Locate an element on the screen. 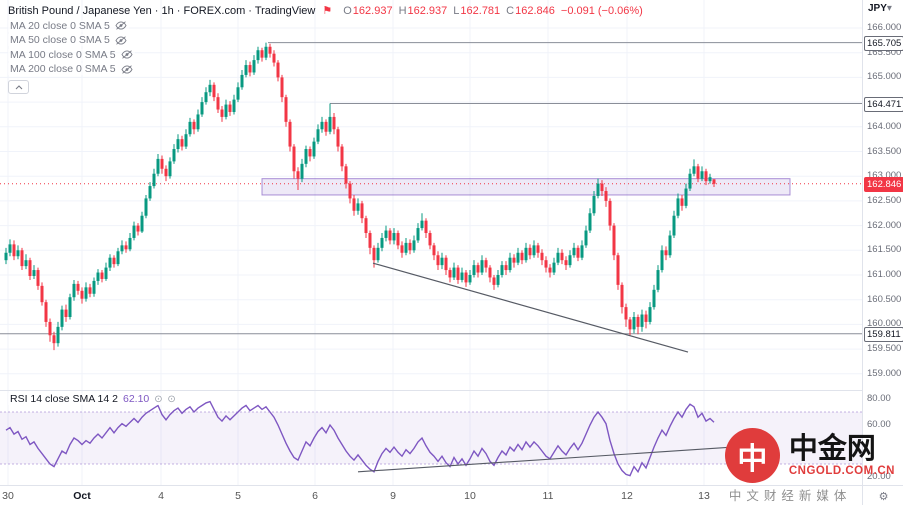  rsi-legend-title: RSI 14 close SMA 14 2 is located at coordinates (64, 399).